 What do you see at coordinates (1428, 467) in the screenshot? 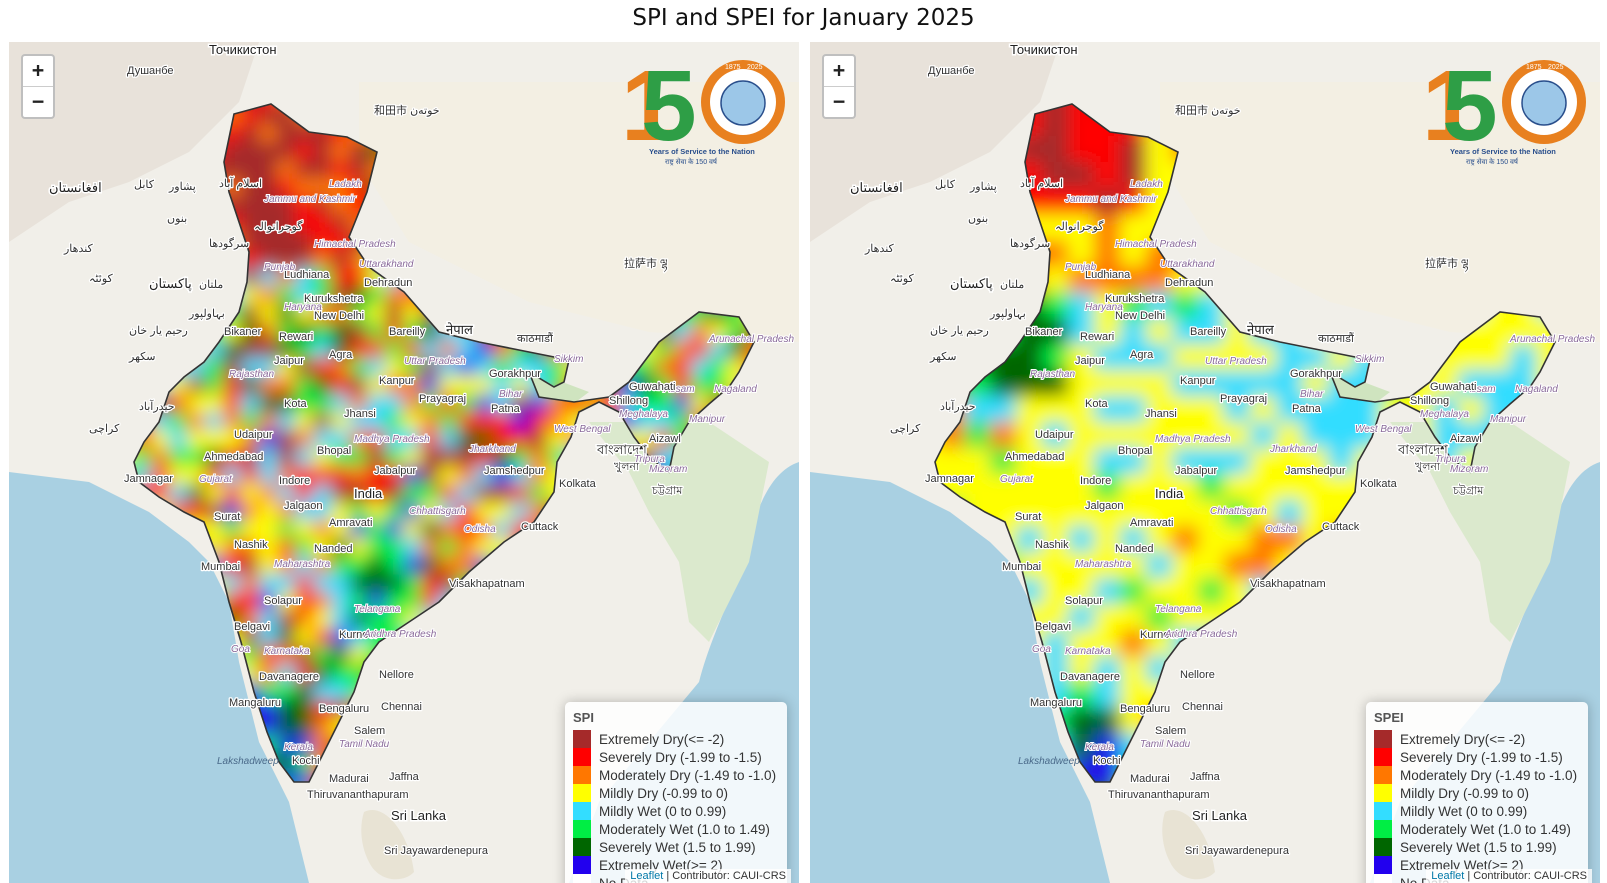
I see `place-label: খুলনা` at bounding box center [1428, 467].